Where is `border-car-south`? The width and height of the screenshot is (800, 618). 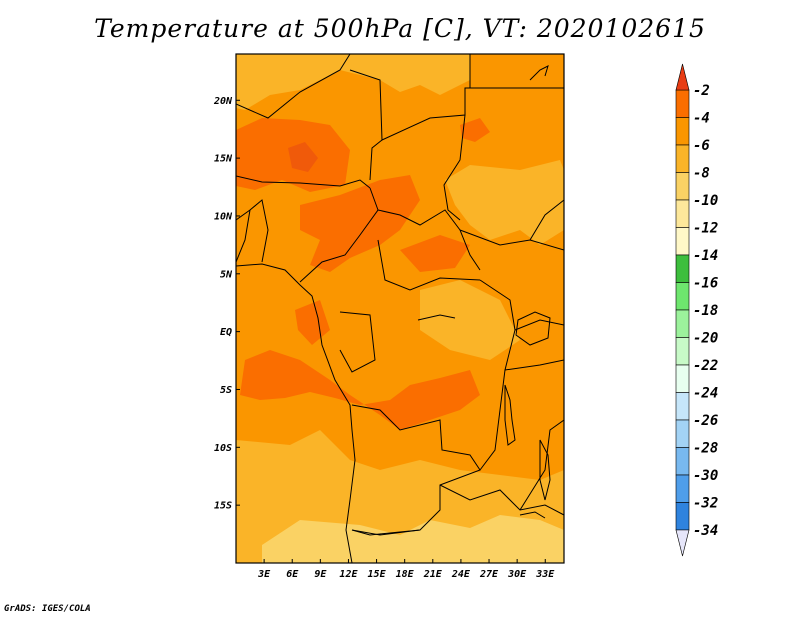 border-car-south is located at coordinates (429, 265).